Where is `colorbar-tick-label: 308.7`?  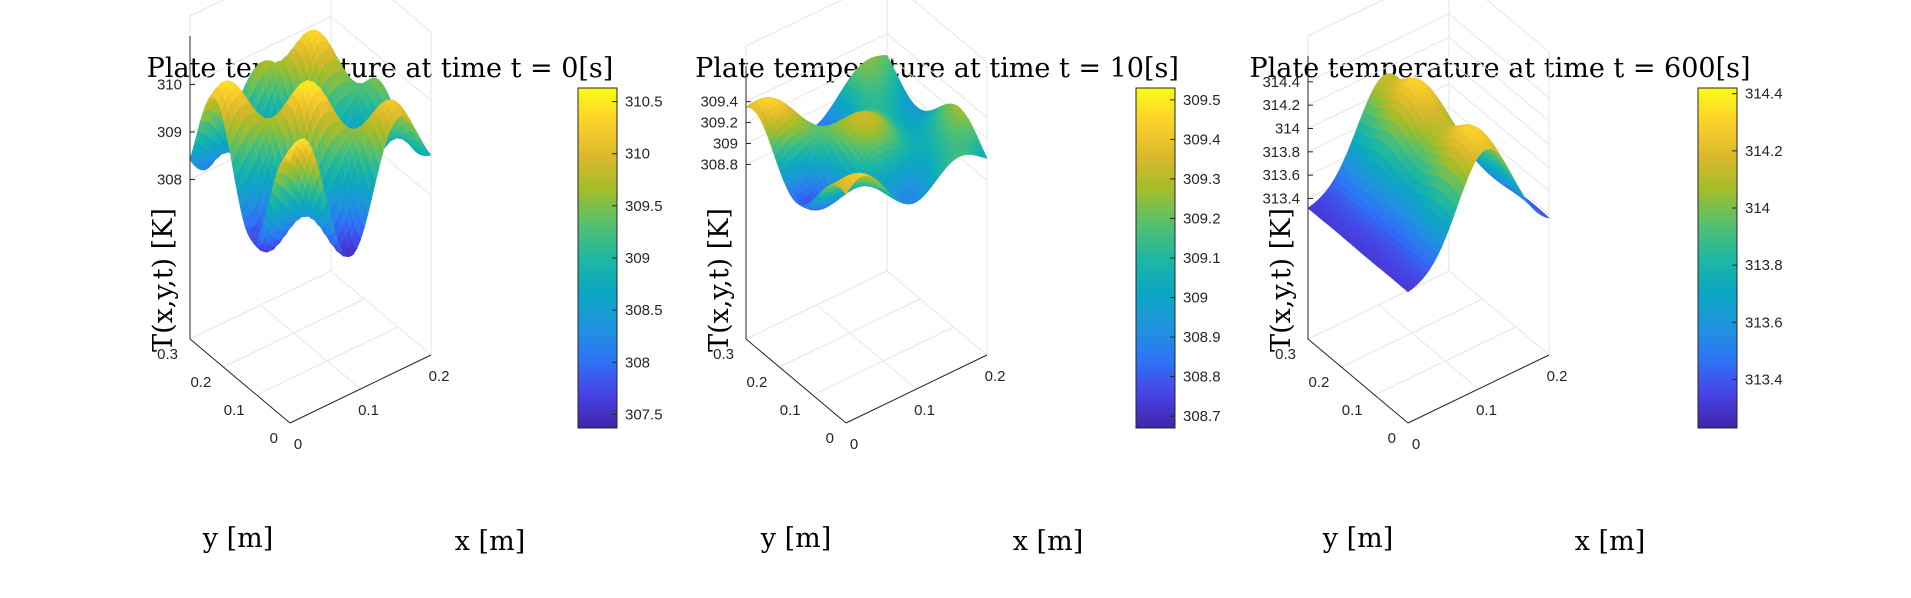 colorbar-tick-label: 308.7 is located at coordinates (1202, 416).